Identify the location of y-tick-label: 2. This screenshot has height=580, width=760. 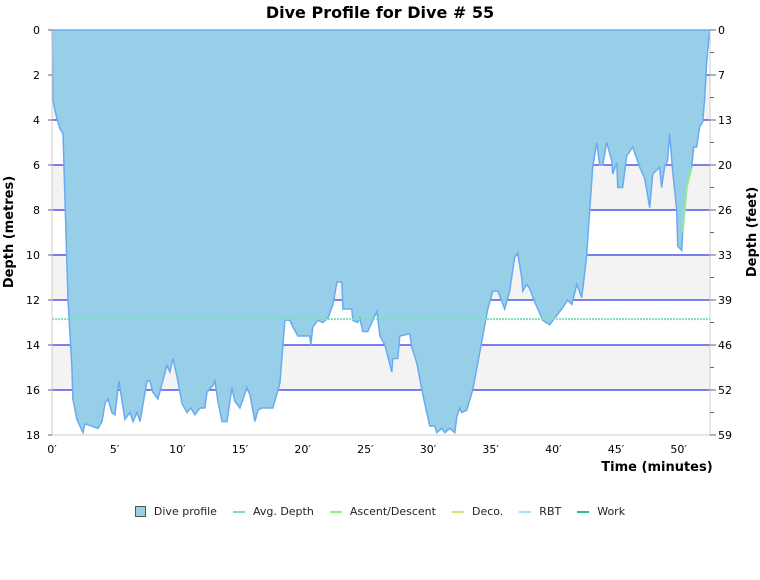
(36, 75).